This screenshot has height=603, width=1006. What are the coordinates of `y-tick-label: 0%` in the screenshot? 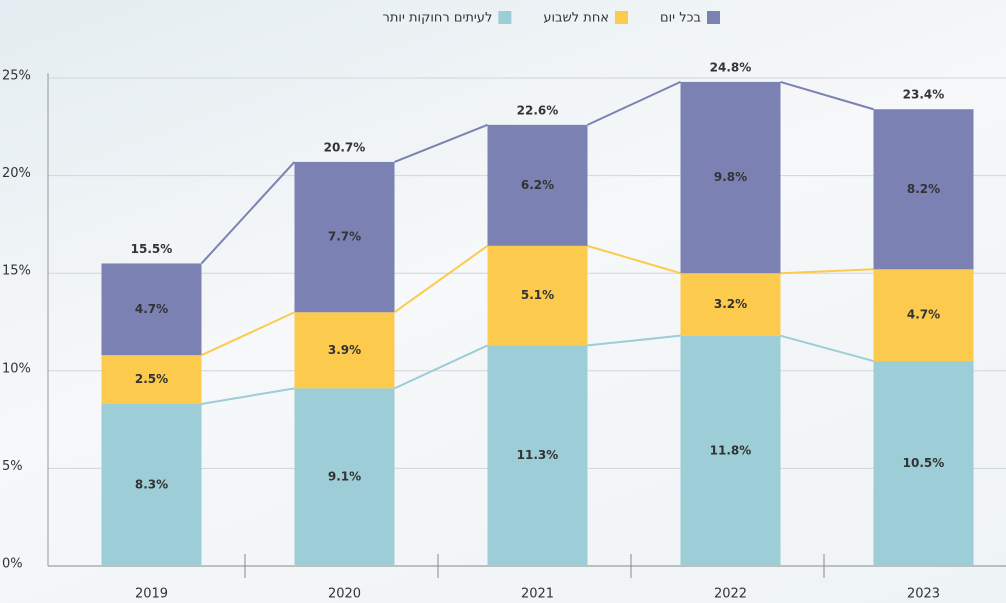 It's located at (12, 564).